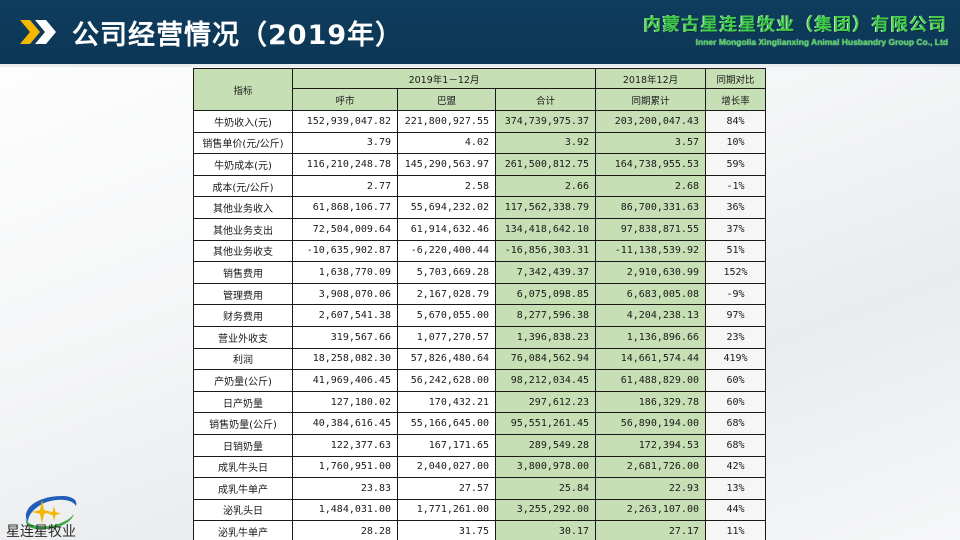 The image size is (960, 540). Describe the element at coordinates (345, 359) in the screenshot. I see `cell-huhehaote: 18,258,082.30` at that location.